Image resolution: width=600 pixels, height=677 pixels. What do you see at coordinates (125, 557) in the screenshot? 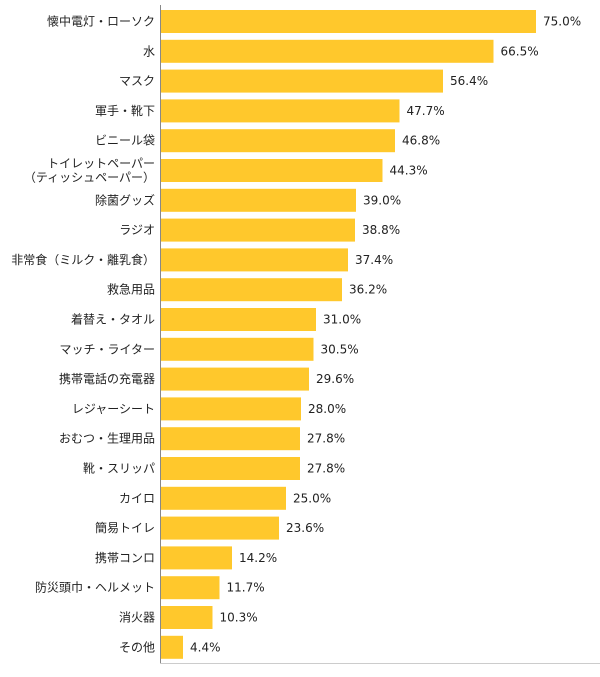
I see `category-label: 携帯コンロ` at bounding box center [125, 557].